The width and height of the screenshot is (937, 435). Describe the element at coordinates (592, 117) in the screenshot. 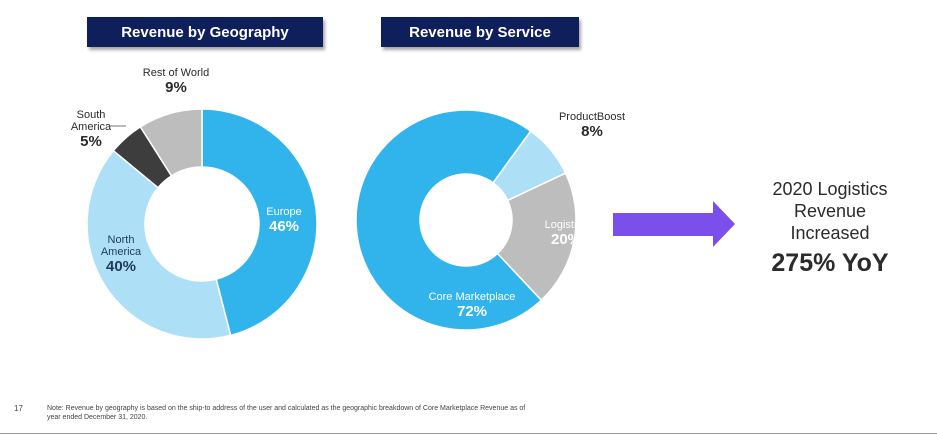

I see `label-productboost: ProductBoost` at that location.